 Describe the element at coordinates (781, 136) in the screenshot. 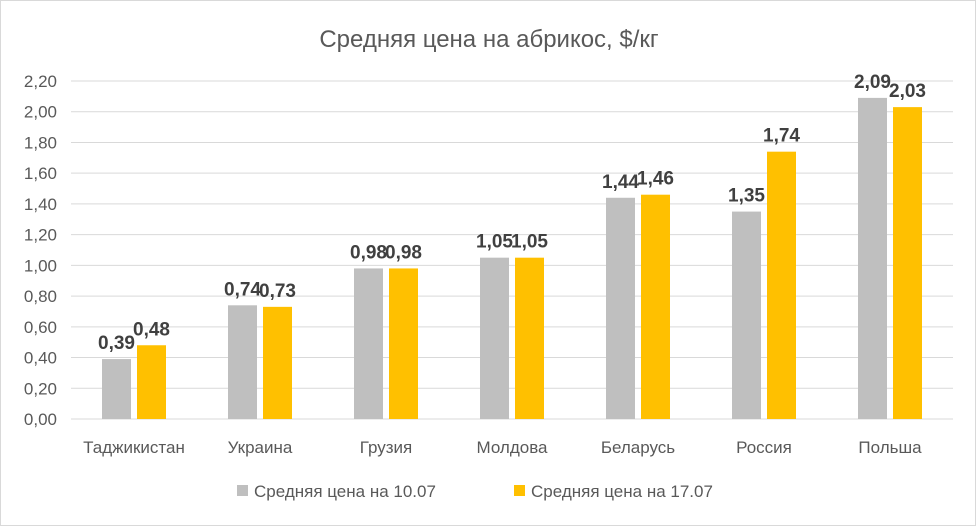

I see `data-label: 1,74` at that location.